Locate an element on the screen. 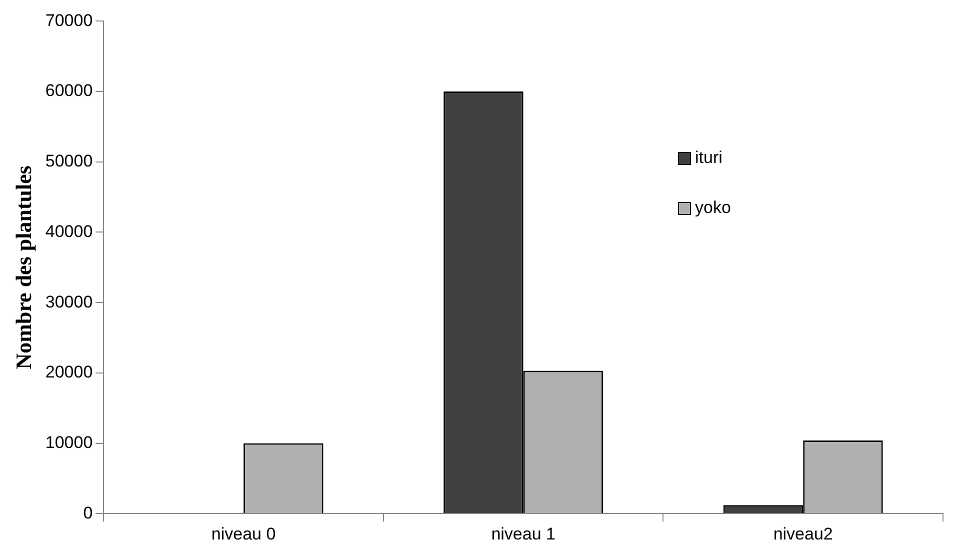  y-tick-label: 50000 is located at coordinates (69, 161).